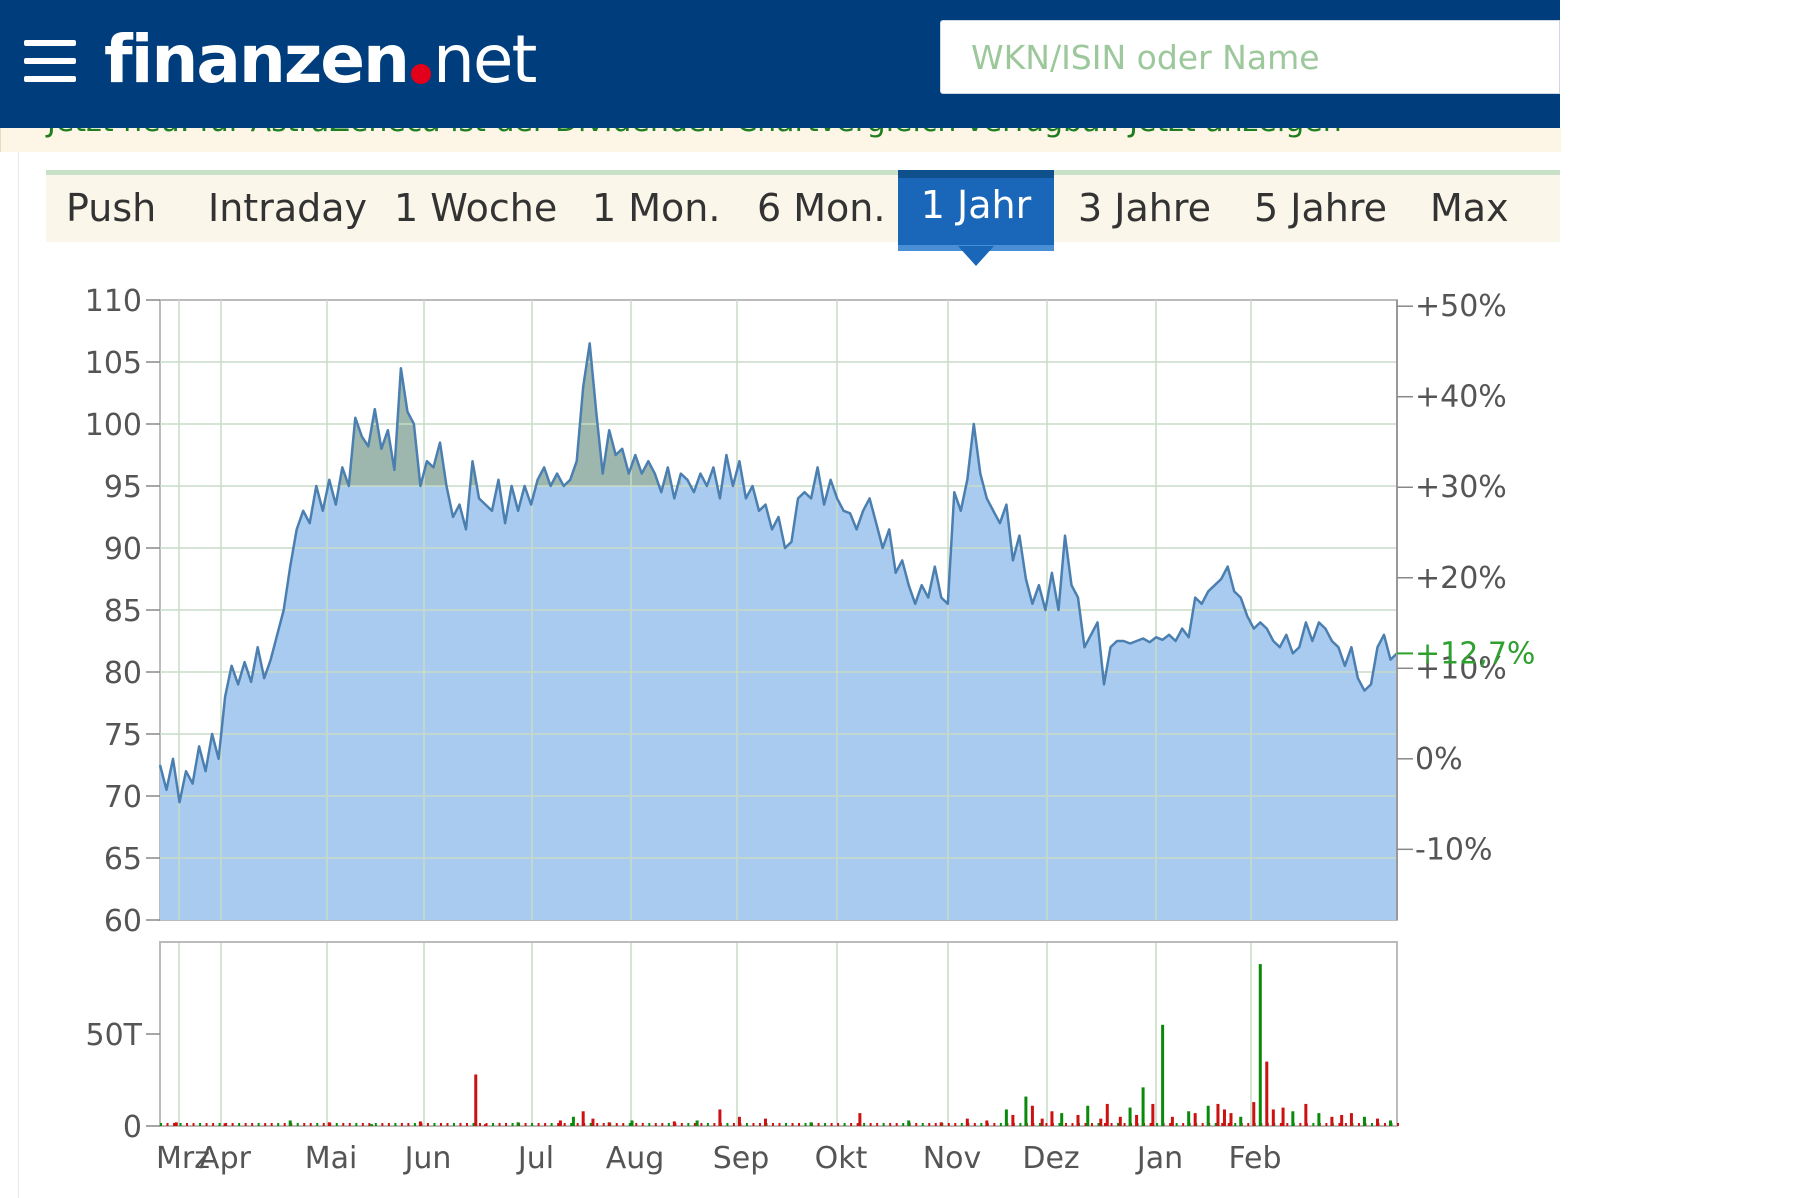 The height and width of the screenshot is (1198, 1806). I want to click on search-input, so click(1250, 57).